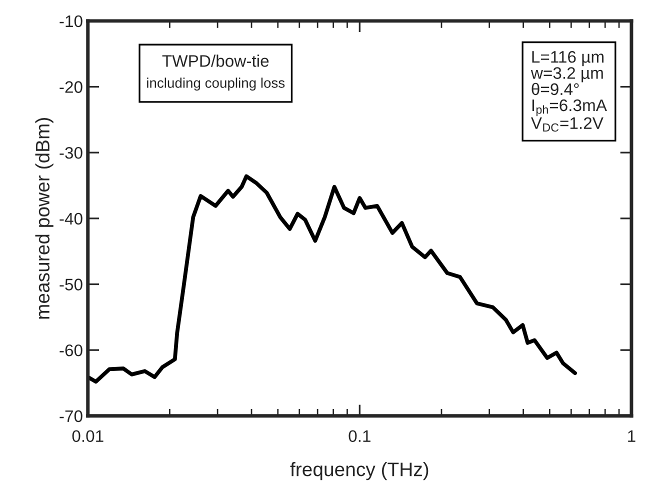  What do you see at coordinates (359, 471) in the screenshot?
I see `x-axis-title: frequency (THz)` at bounding box center [359, 471].